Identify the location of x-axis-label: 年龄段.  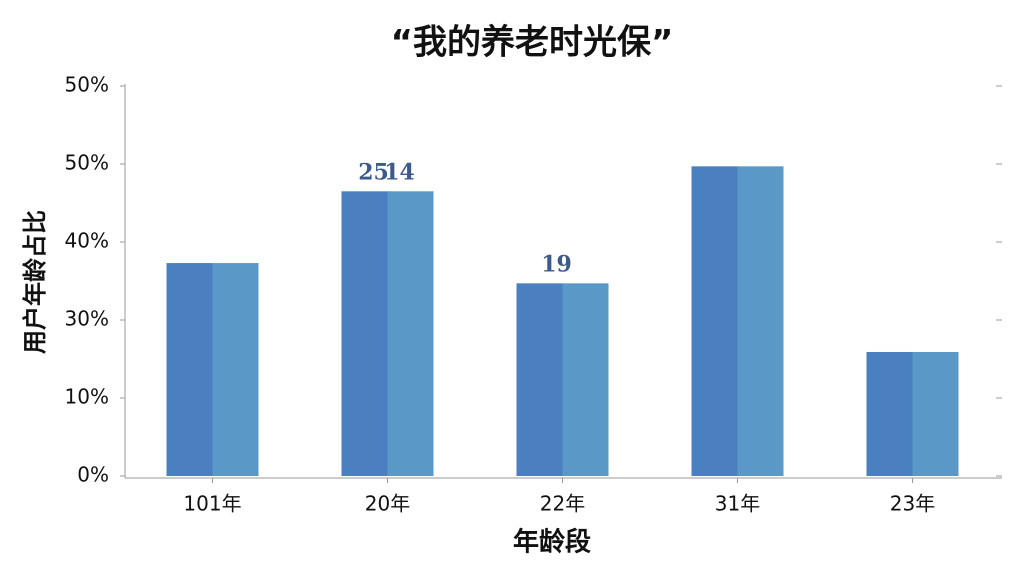
(552, 542).